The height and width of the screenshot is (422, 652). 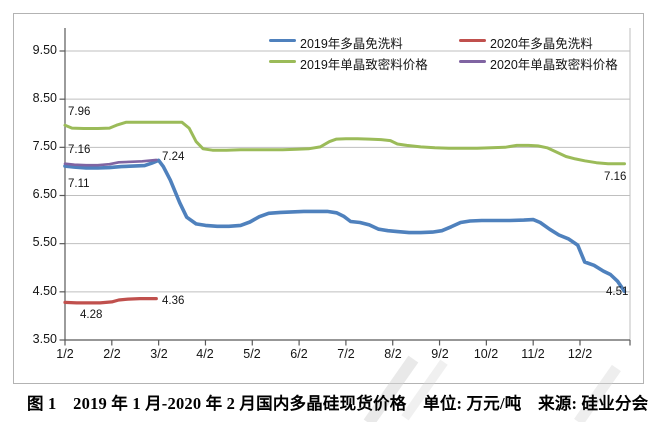 What do you see at coordinates (580, 354) in the screenshot?
I see `x-tick-label: 12/2` at bounding box center [580, 354].